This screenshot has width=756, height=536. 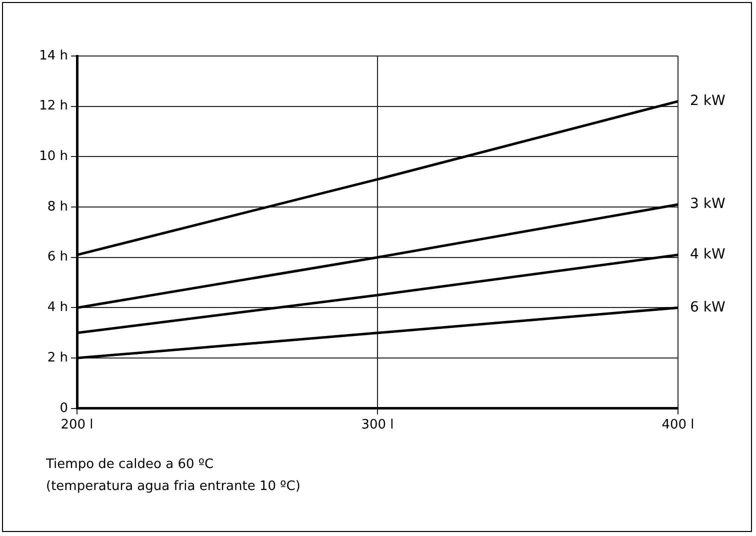 What do you see at coordinates (678, 425) in the screenshot?
I see `x-tick-label: 400 l` at bounding box center [678, 425].